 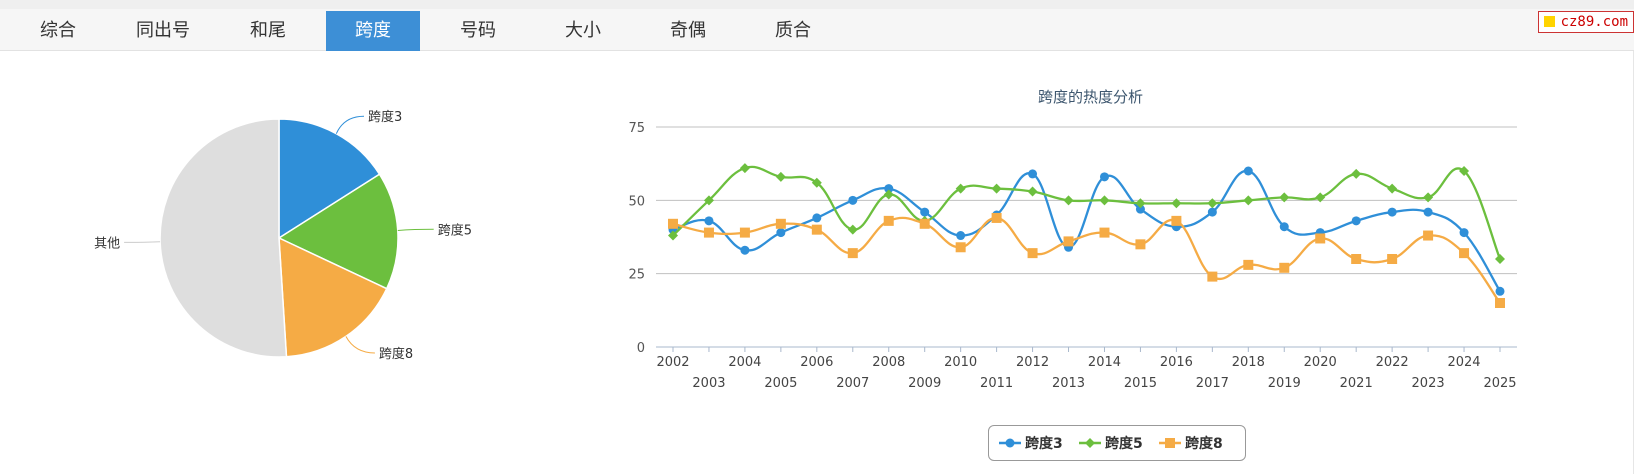 I want to click on tab-hewei: 和尾, so click(x=268, y=30).